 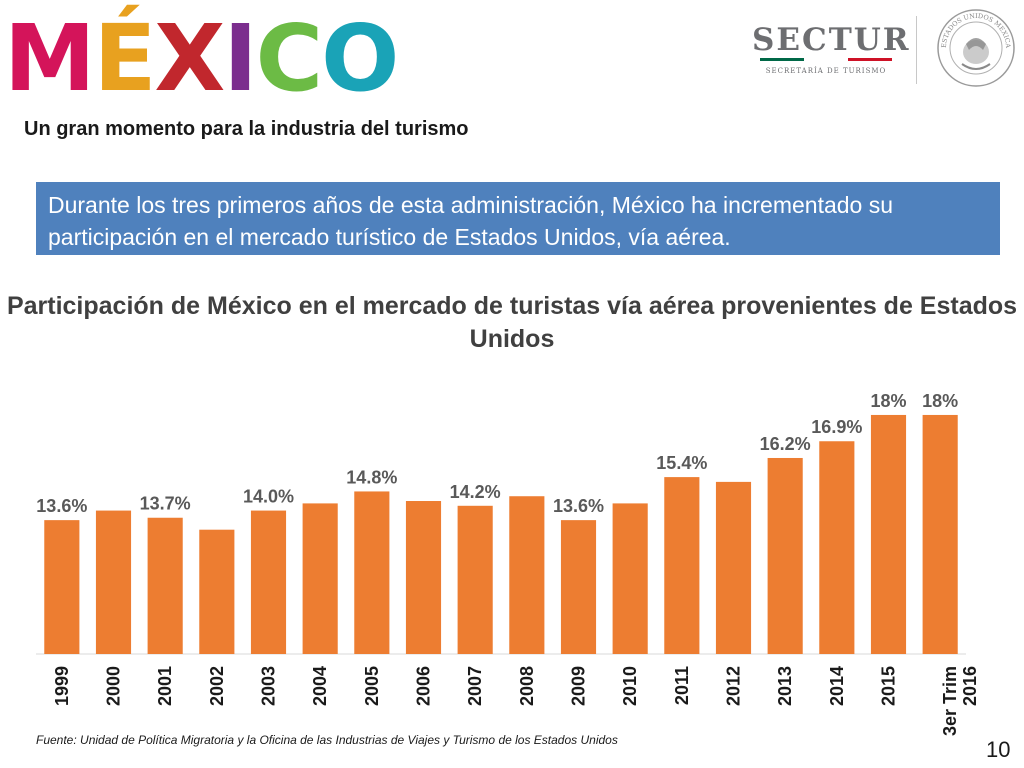 What do you see at coordinates (527, 575) in the screenshot?
I see `bar-2008` at bounding box center [527, 575].